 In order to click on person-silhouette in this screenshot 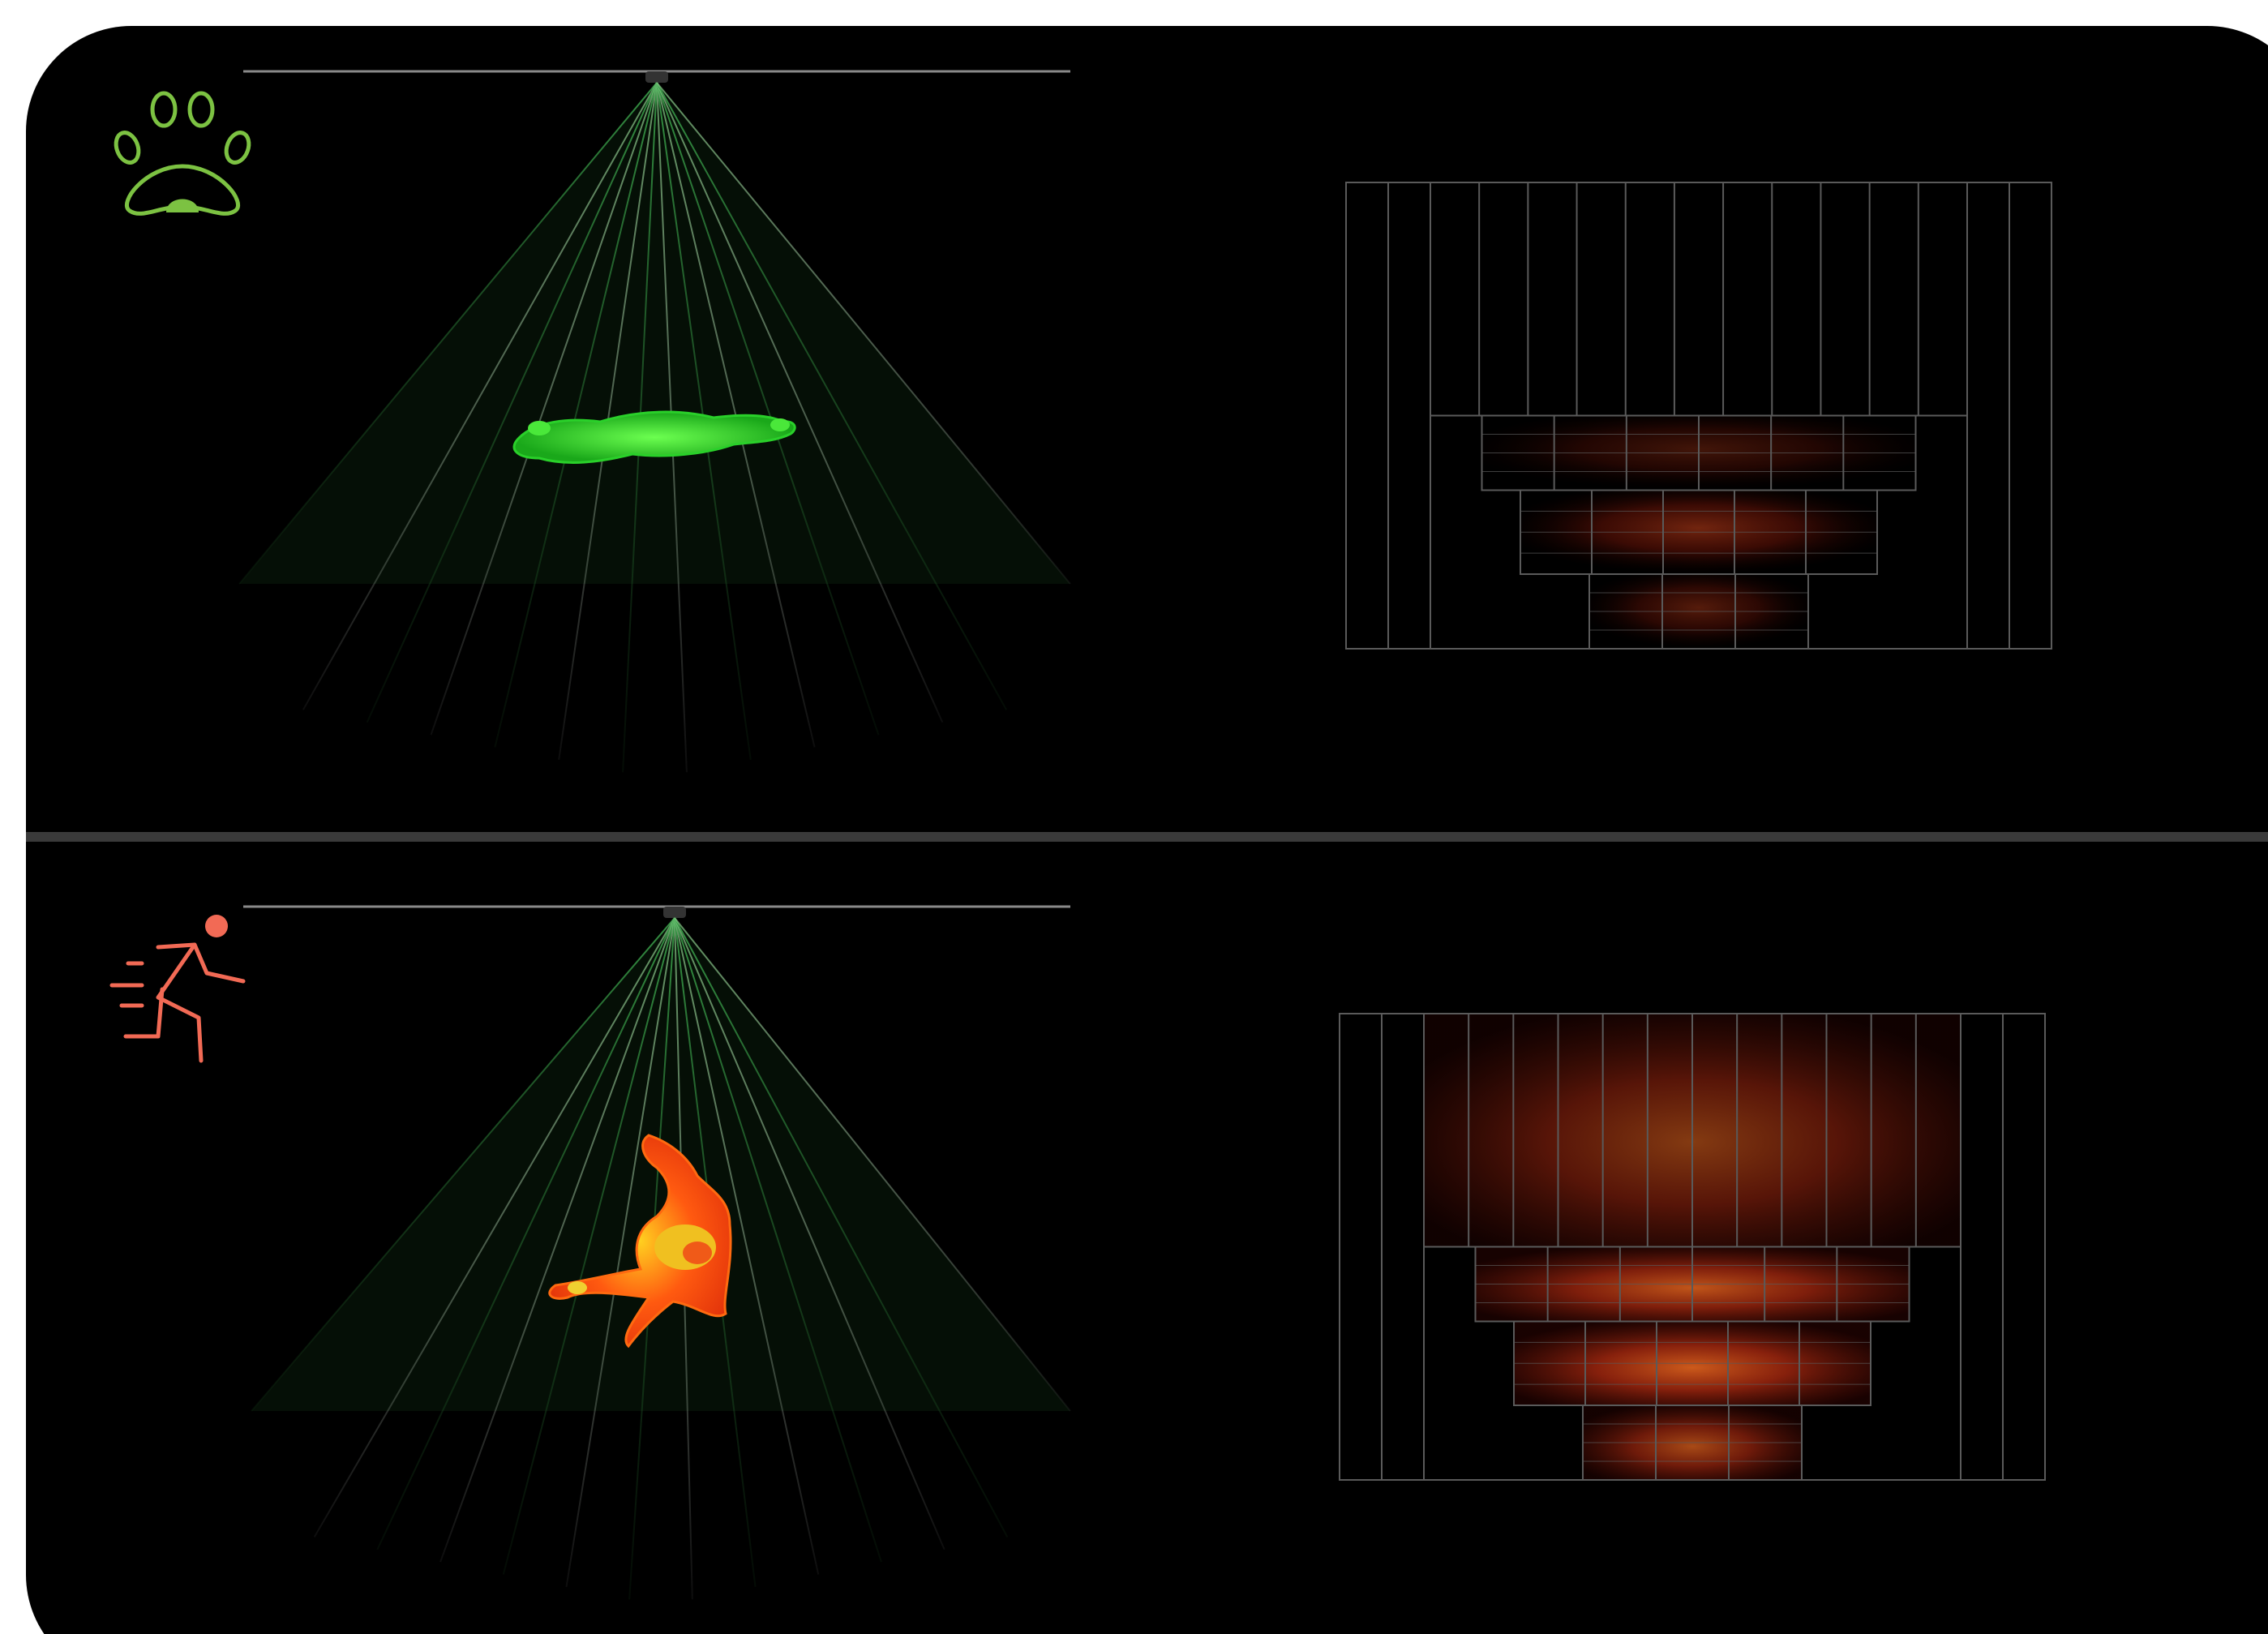, I will do `click(640, 1241)`.